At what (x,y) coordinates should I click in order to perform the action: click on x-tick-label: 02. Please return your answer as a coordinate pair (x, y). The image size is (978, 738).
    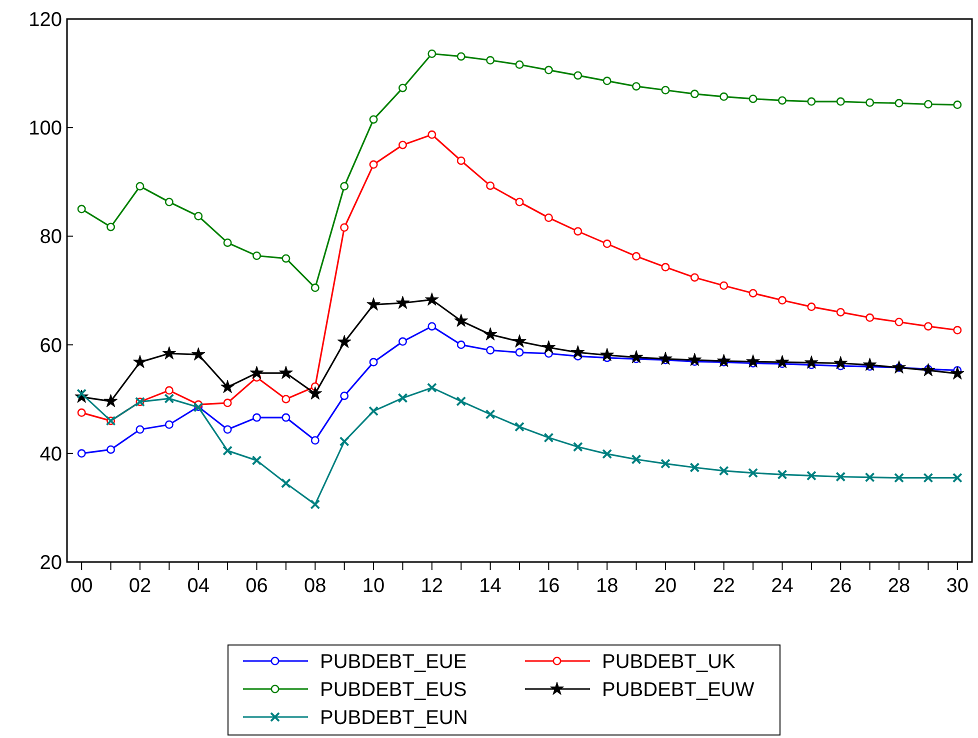
    Looking at the image, I should click on (140, 586).